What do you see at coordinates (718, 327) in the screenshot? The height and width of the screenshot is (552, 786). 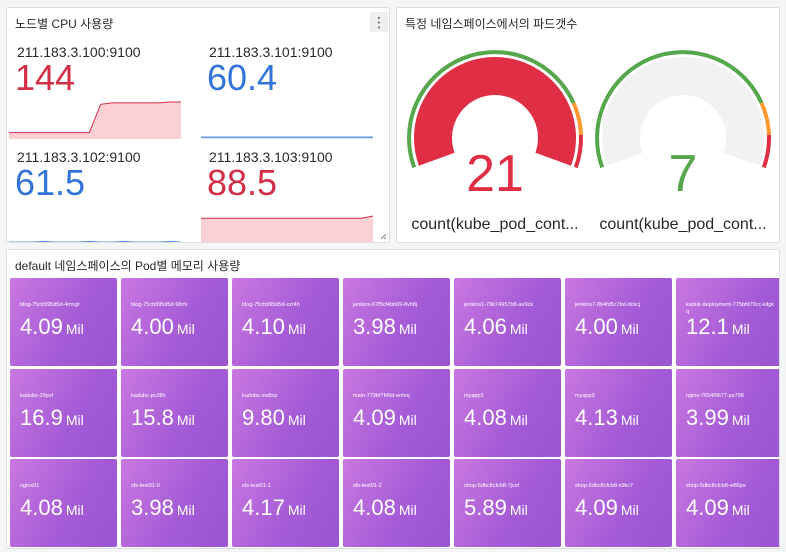 I see `pod-memory-value: 12.1 Mil` at bounding box center [718, 327].